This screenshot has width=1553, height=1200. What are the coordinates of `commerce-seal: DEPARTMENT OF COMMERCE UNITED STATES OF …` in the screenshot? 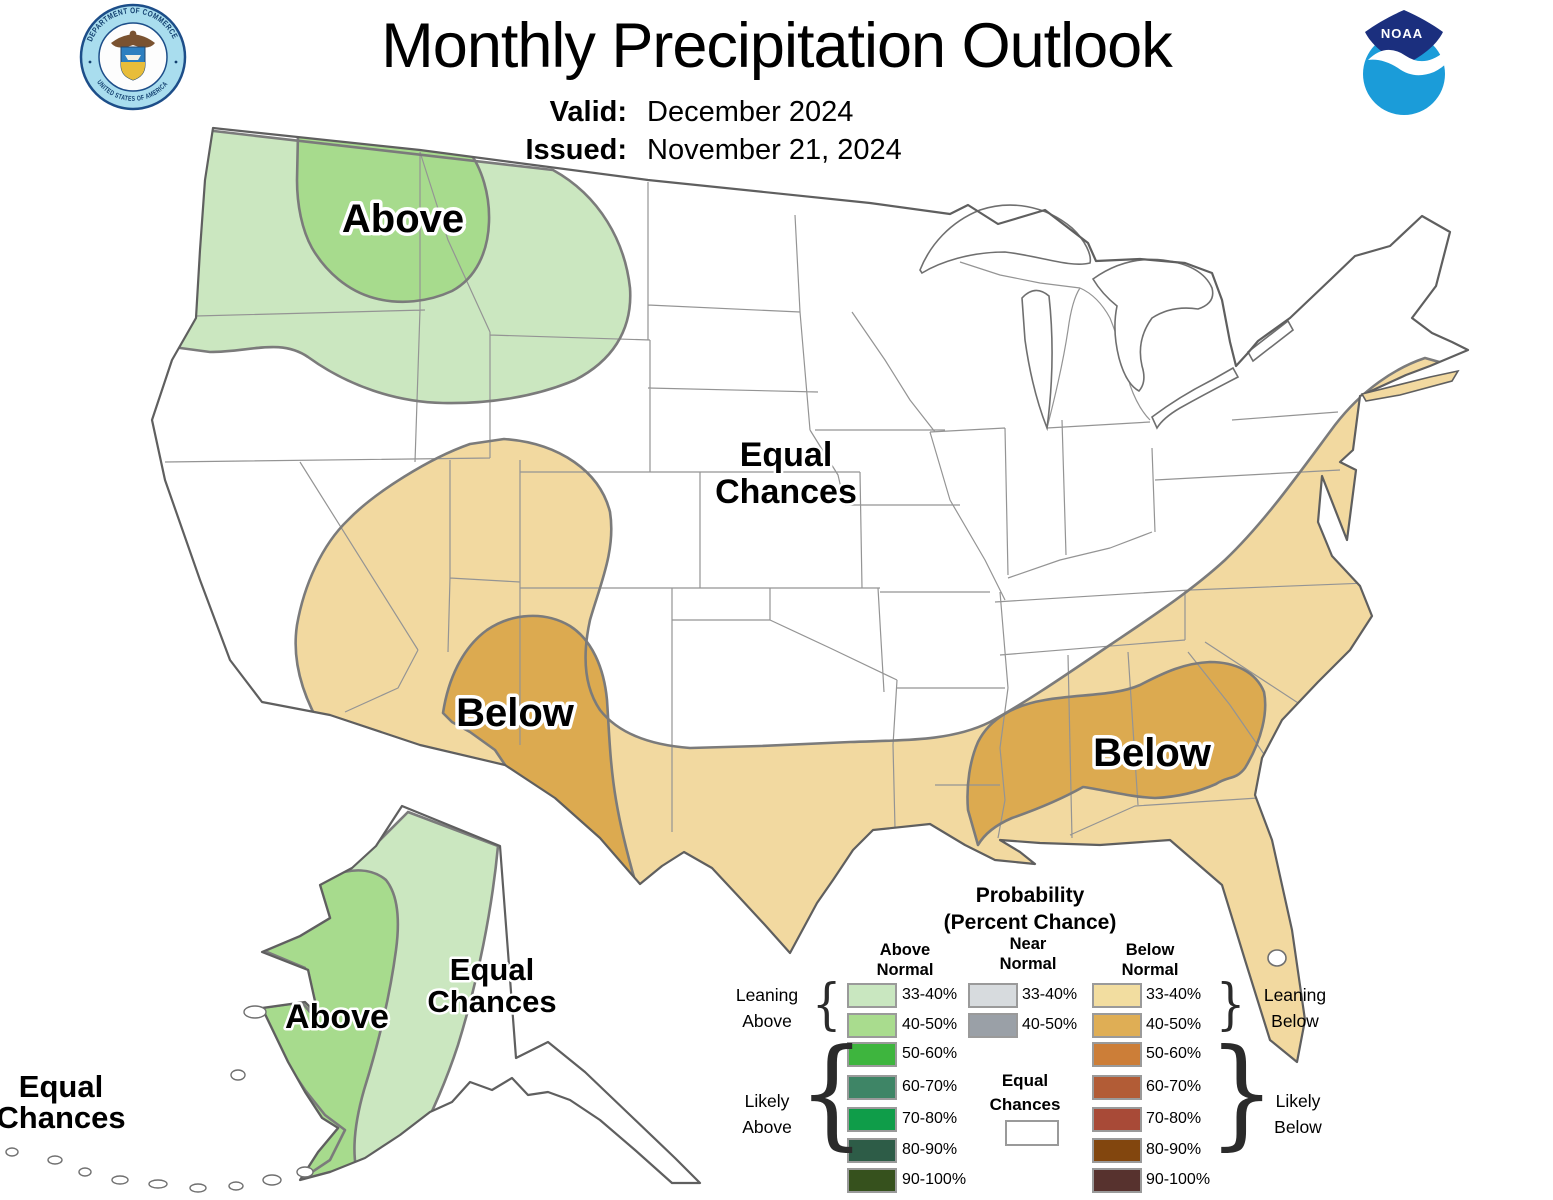 It's located at (133, 57).